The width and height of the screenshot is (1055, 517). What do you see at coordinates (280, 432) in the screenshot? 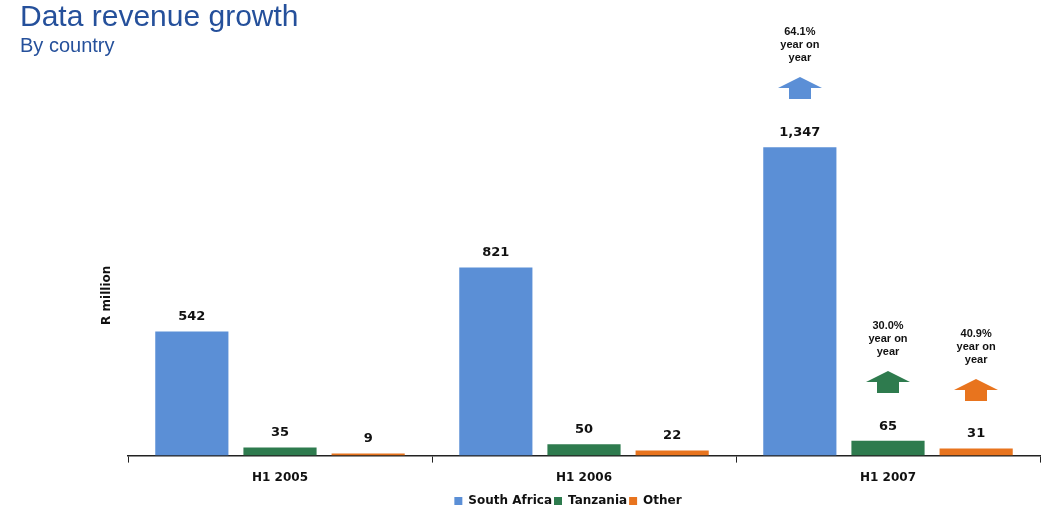
I see `data-label: 35` at bounding box center [280, 432].